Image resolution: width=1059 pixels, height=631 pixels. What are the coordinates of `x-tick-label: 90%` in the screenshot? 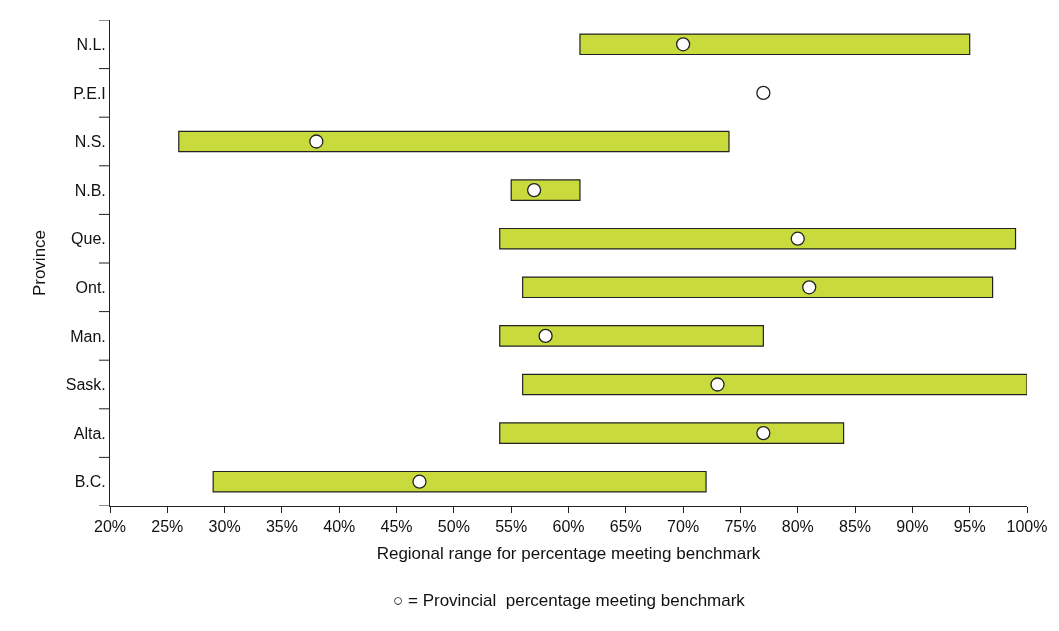 It's located at (912, 527).